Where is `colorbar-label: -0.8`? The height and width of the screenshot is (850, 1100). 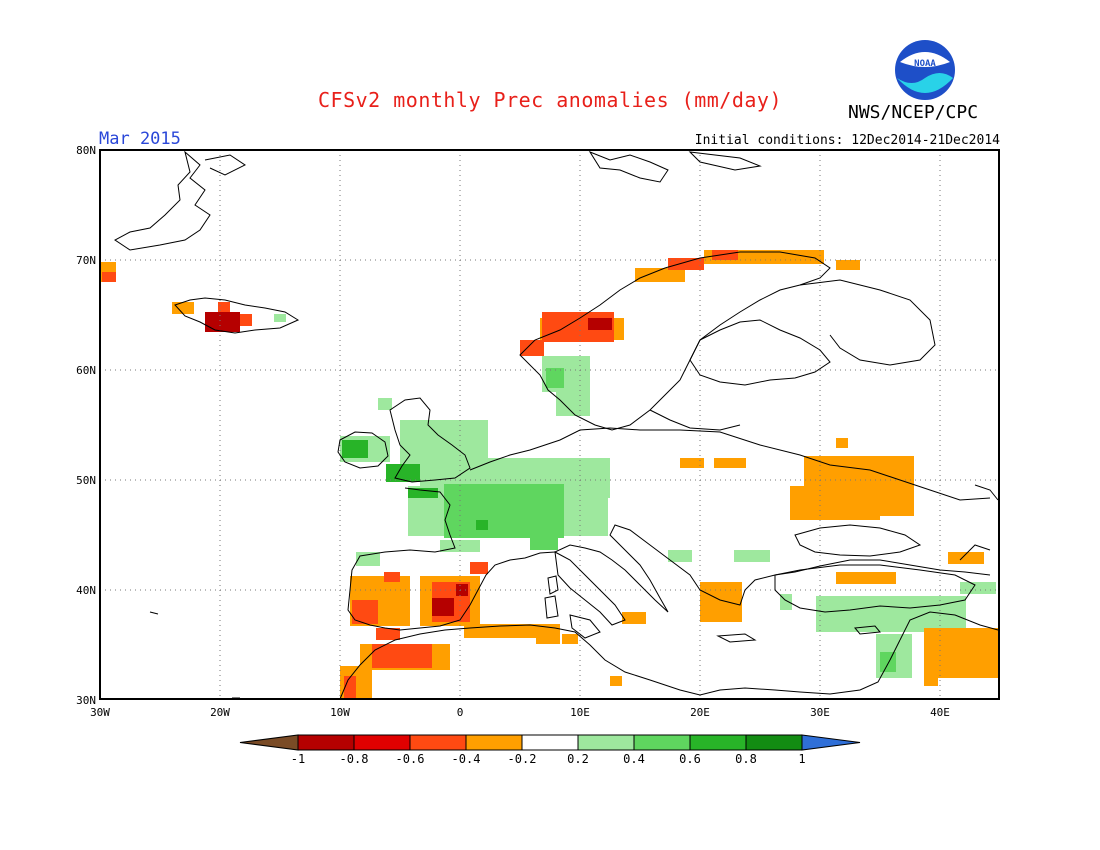
colorbar-label: -0.8 is located at coordinates (354, 759).